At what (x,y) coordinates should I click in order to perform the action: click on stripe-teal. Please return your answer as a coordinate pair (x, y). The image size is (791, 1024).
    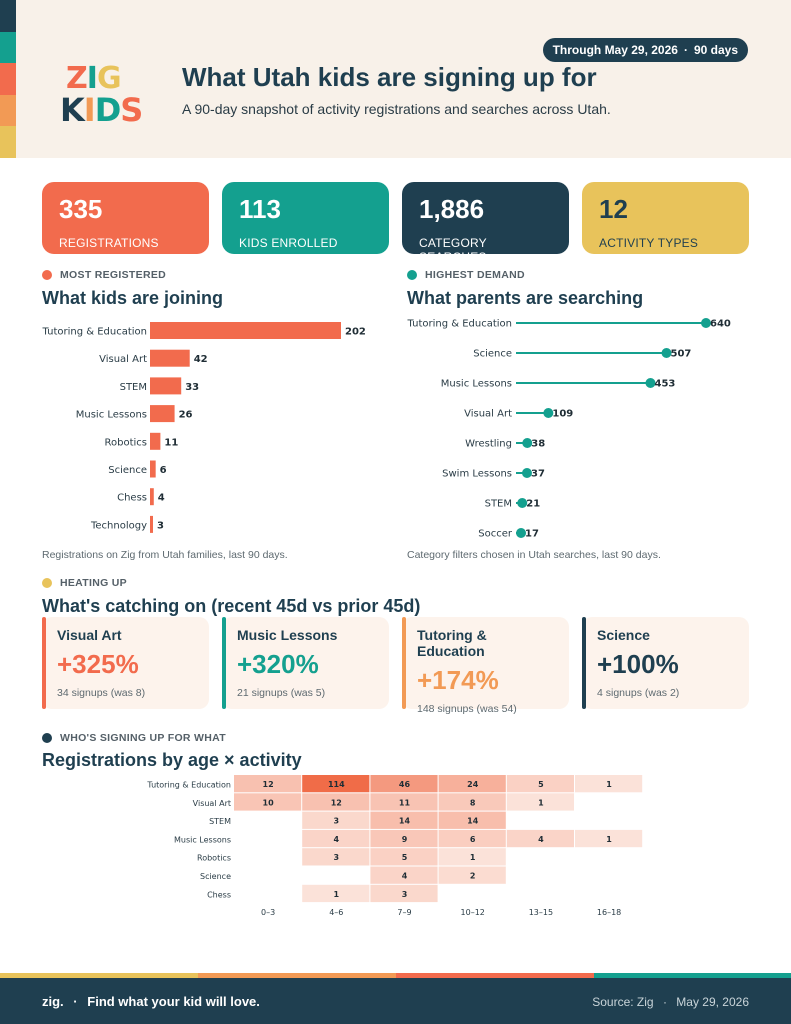
    Looking at the image, I should click on (8, 47).